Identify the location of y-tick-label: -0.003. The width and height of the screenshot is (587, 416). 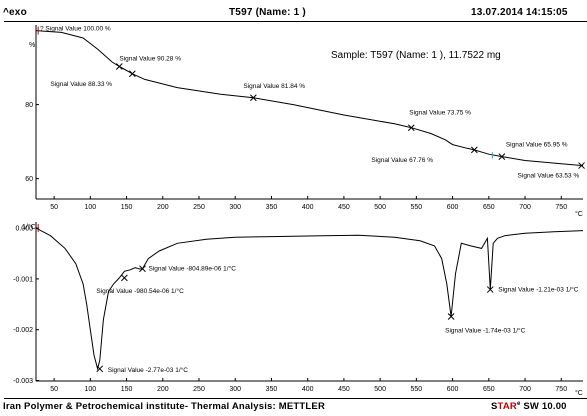
(23, 381).